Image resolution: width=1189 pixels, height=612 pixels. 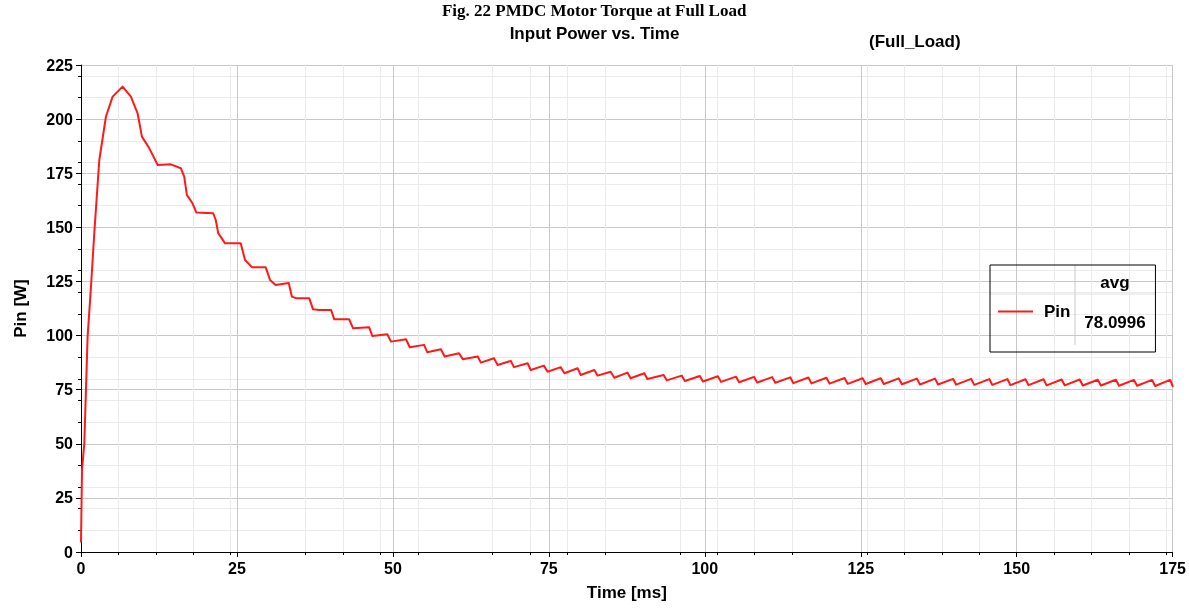 What do you see at coordinates (594, 33) in the screenshot?
I see `chart-title: Input Power vs. Time` at bounding box center [594, 33].